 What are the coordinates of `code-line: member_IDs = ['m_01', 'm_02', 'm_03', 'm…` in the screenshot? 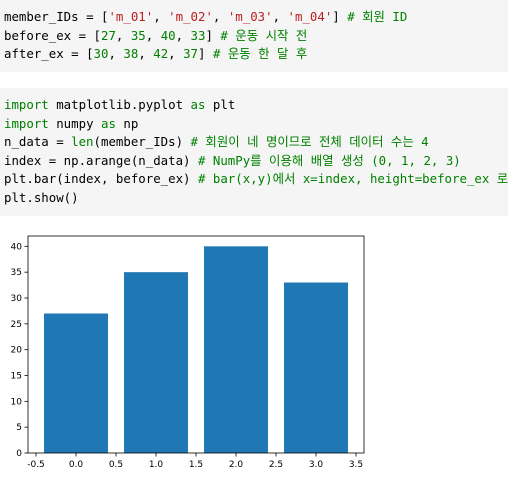 It's located at (206, 16).